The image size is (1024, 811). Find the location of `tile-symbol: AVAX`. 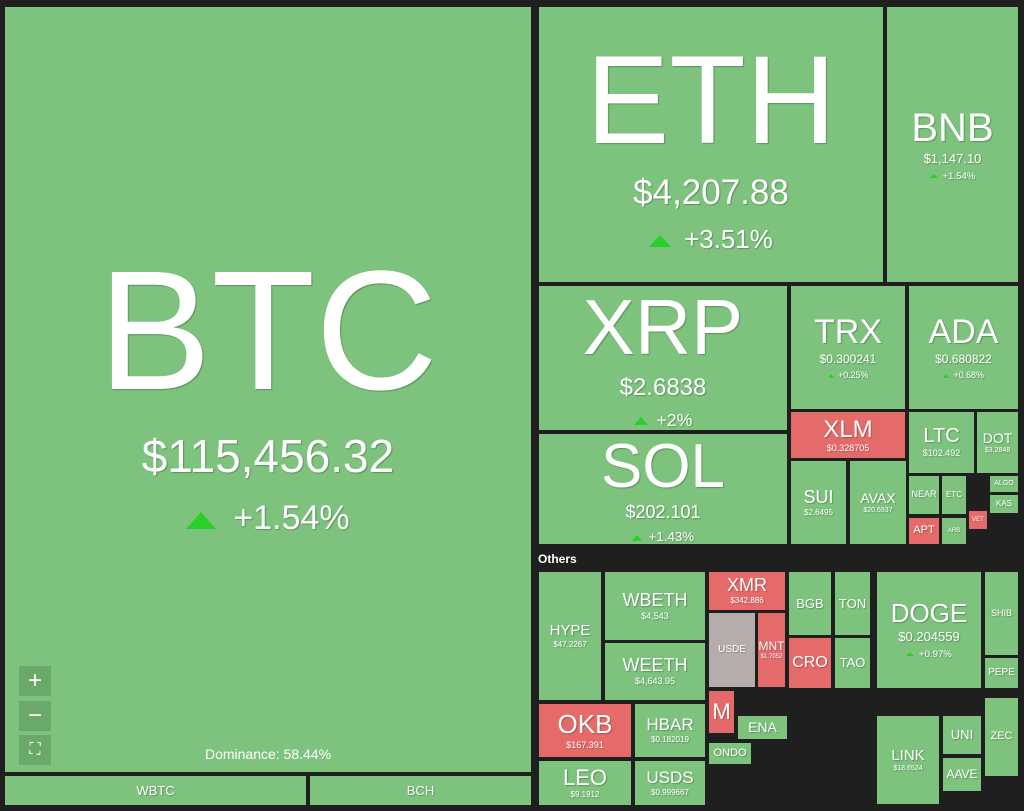

tile-symbol: AVAX is located at coordinates (878, 497).